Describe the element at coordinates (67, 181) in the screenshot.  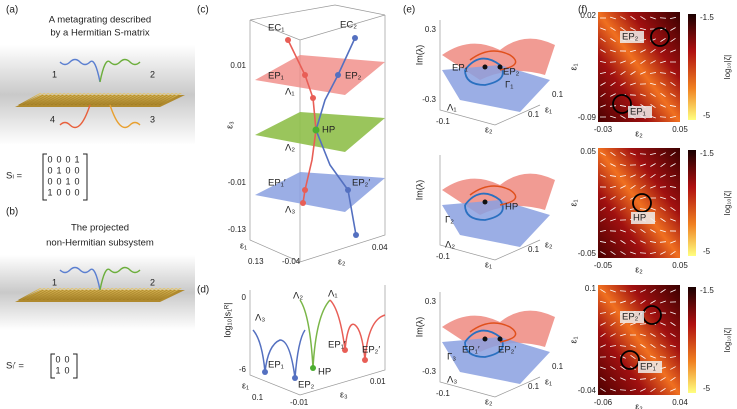
I see `matrix-entry: 1` at that location.